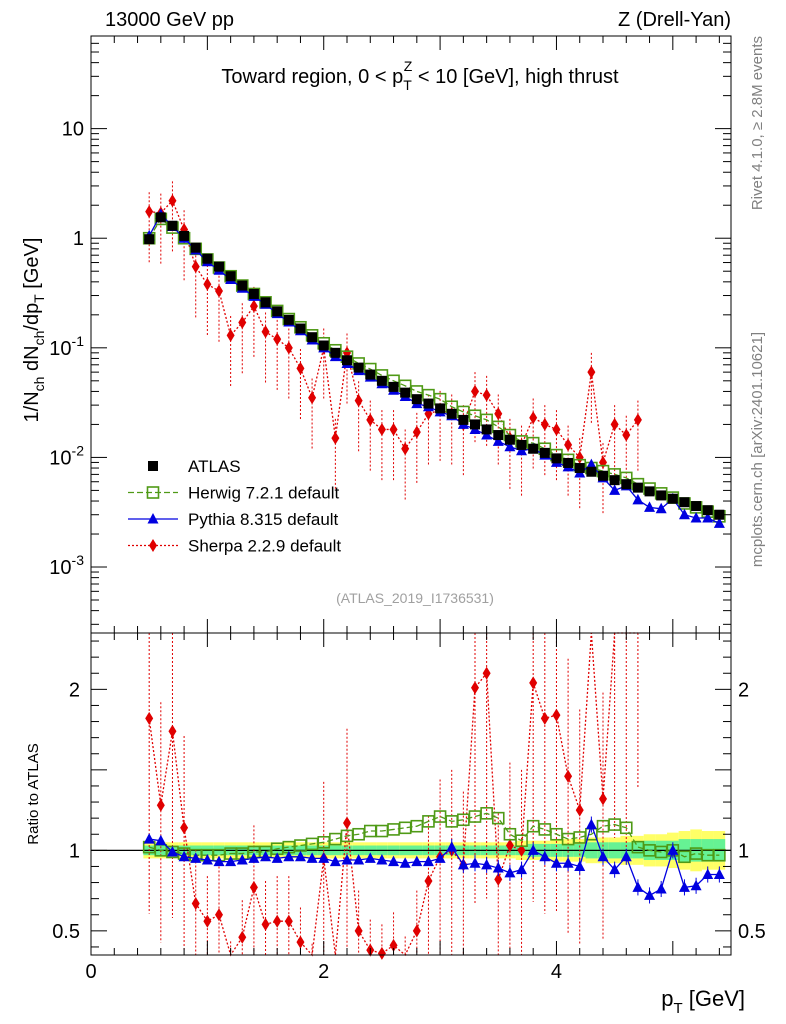 This screenshot has width=786, height=1024. Describe the element at coordinates (703, 1001) in the screenshot. I see `x-axis-label: pT [GeV]` at that location.